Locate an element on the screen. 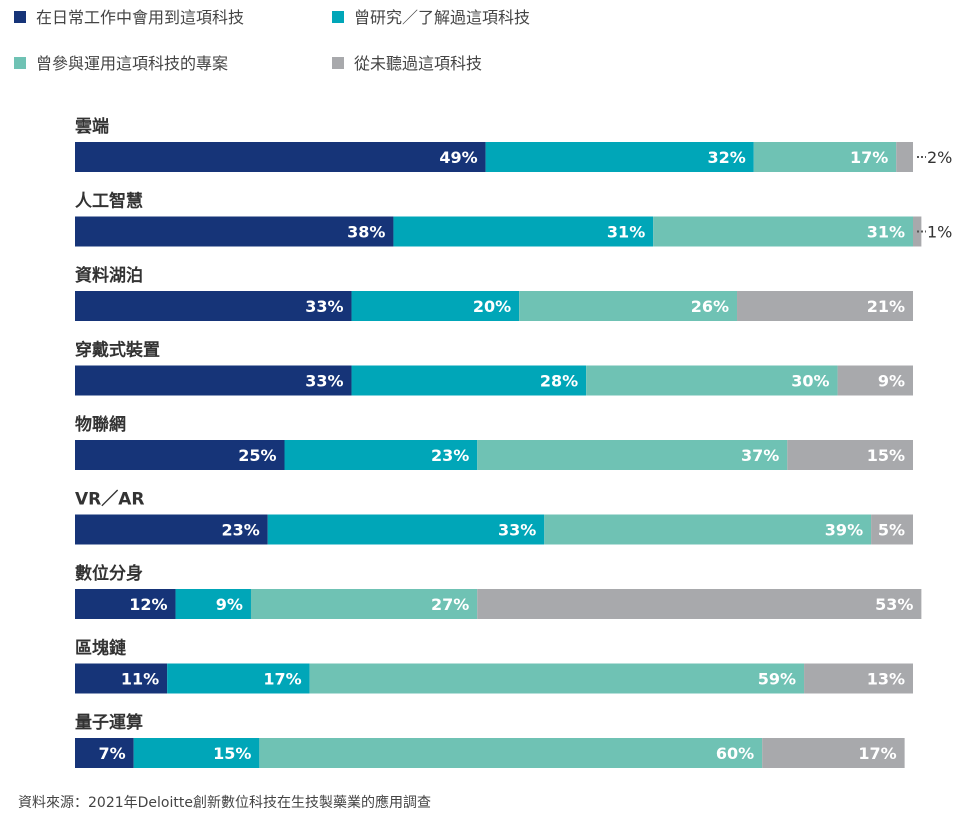  category-label: VR／AR is located at coordinates (110, 499).